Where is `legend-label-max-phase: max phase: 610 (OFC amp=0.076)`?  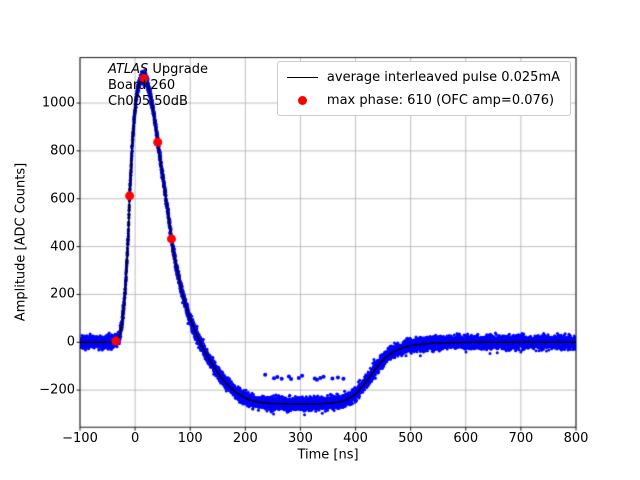
legend-label-max-phase: max phase: 610 (OFC amp=0.076) is located at coordinates (440, 100).